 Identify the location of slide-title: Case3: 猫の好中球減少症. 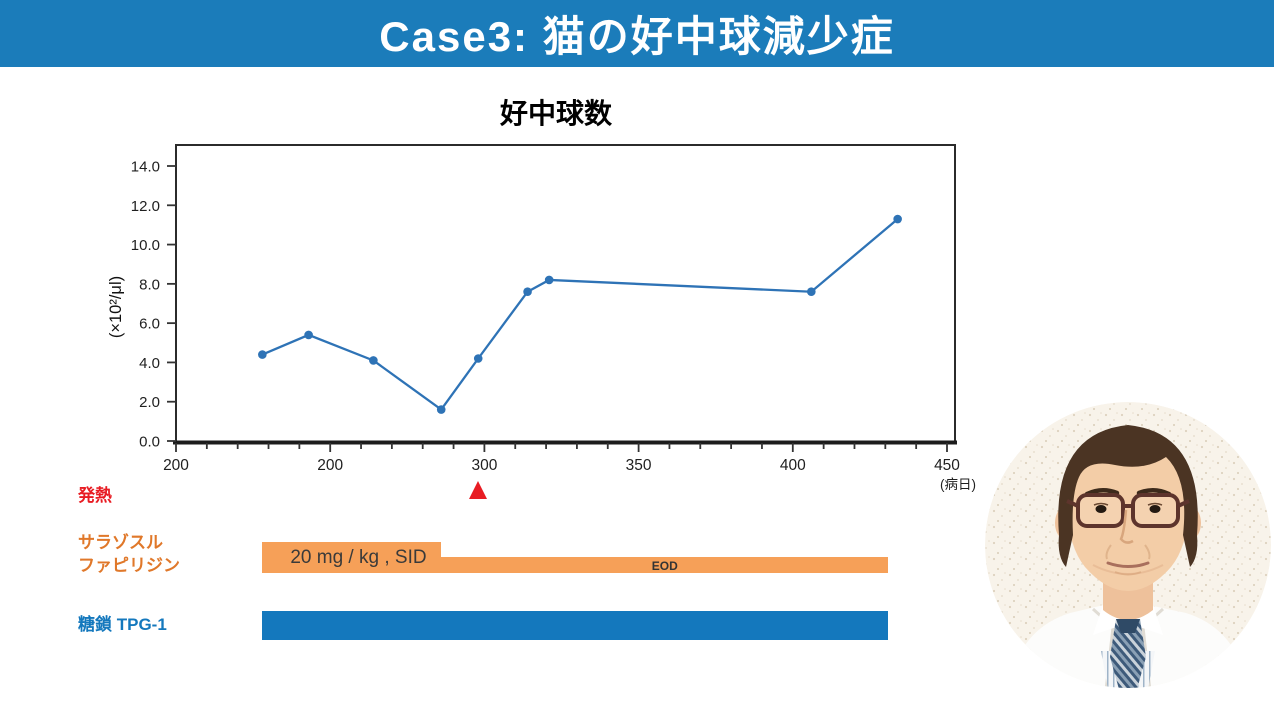
(637, 36).